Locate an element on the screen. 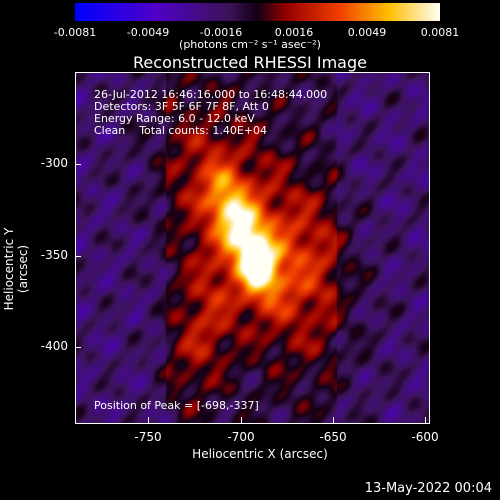 The height and width of the screenshot is (500, 500). colorbar-tick: -0.0081 is located at coordinates (75, 32).